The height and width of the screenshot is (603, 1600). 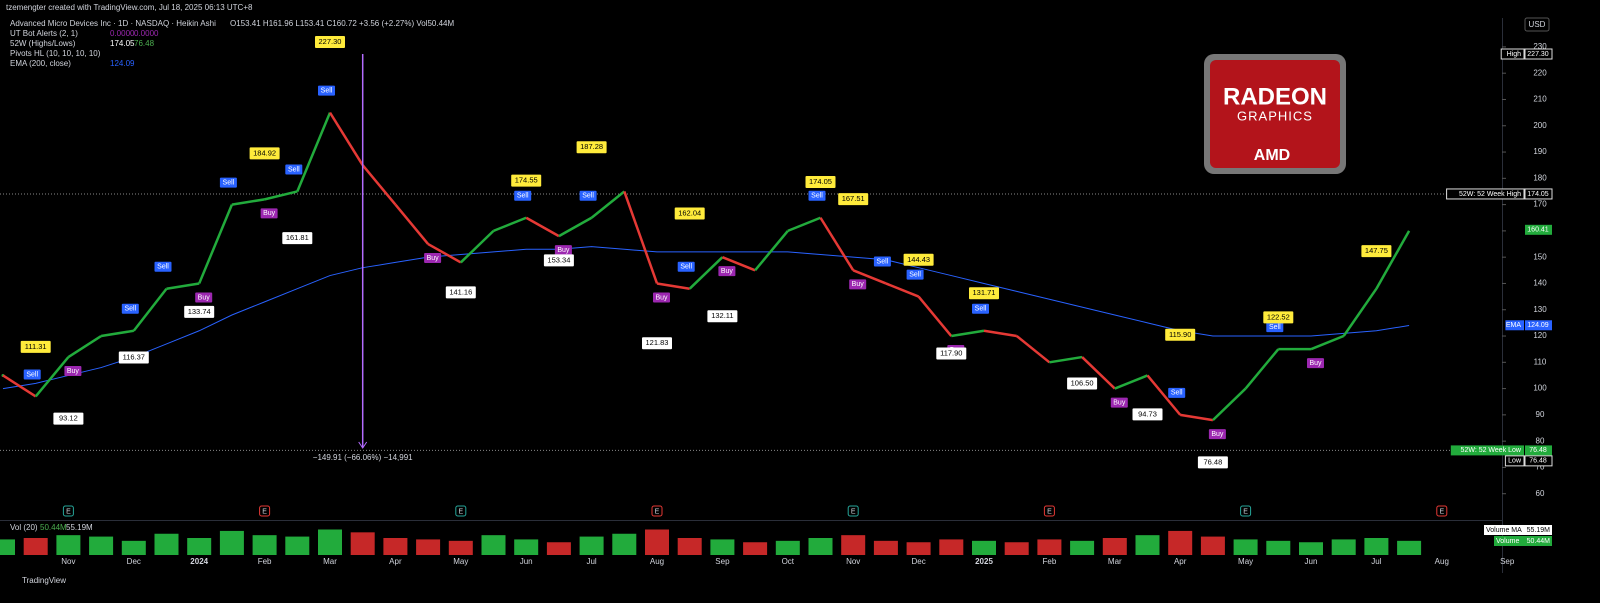 I want to click on indicator-value: 0.0000, so click(x=122, y=33).